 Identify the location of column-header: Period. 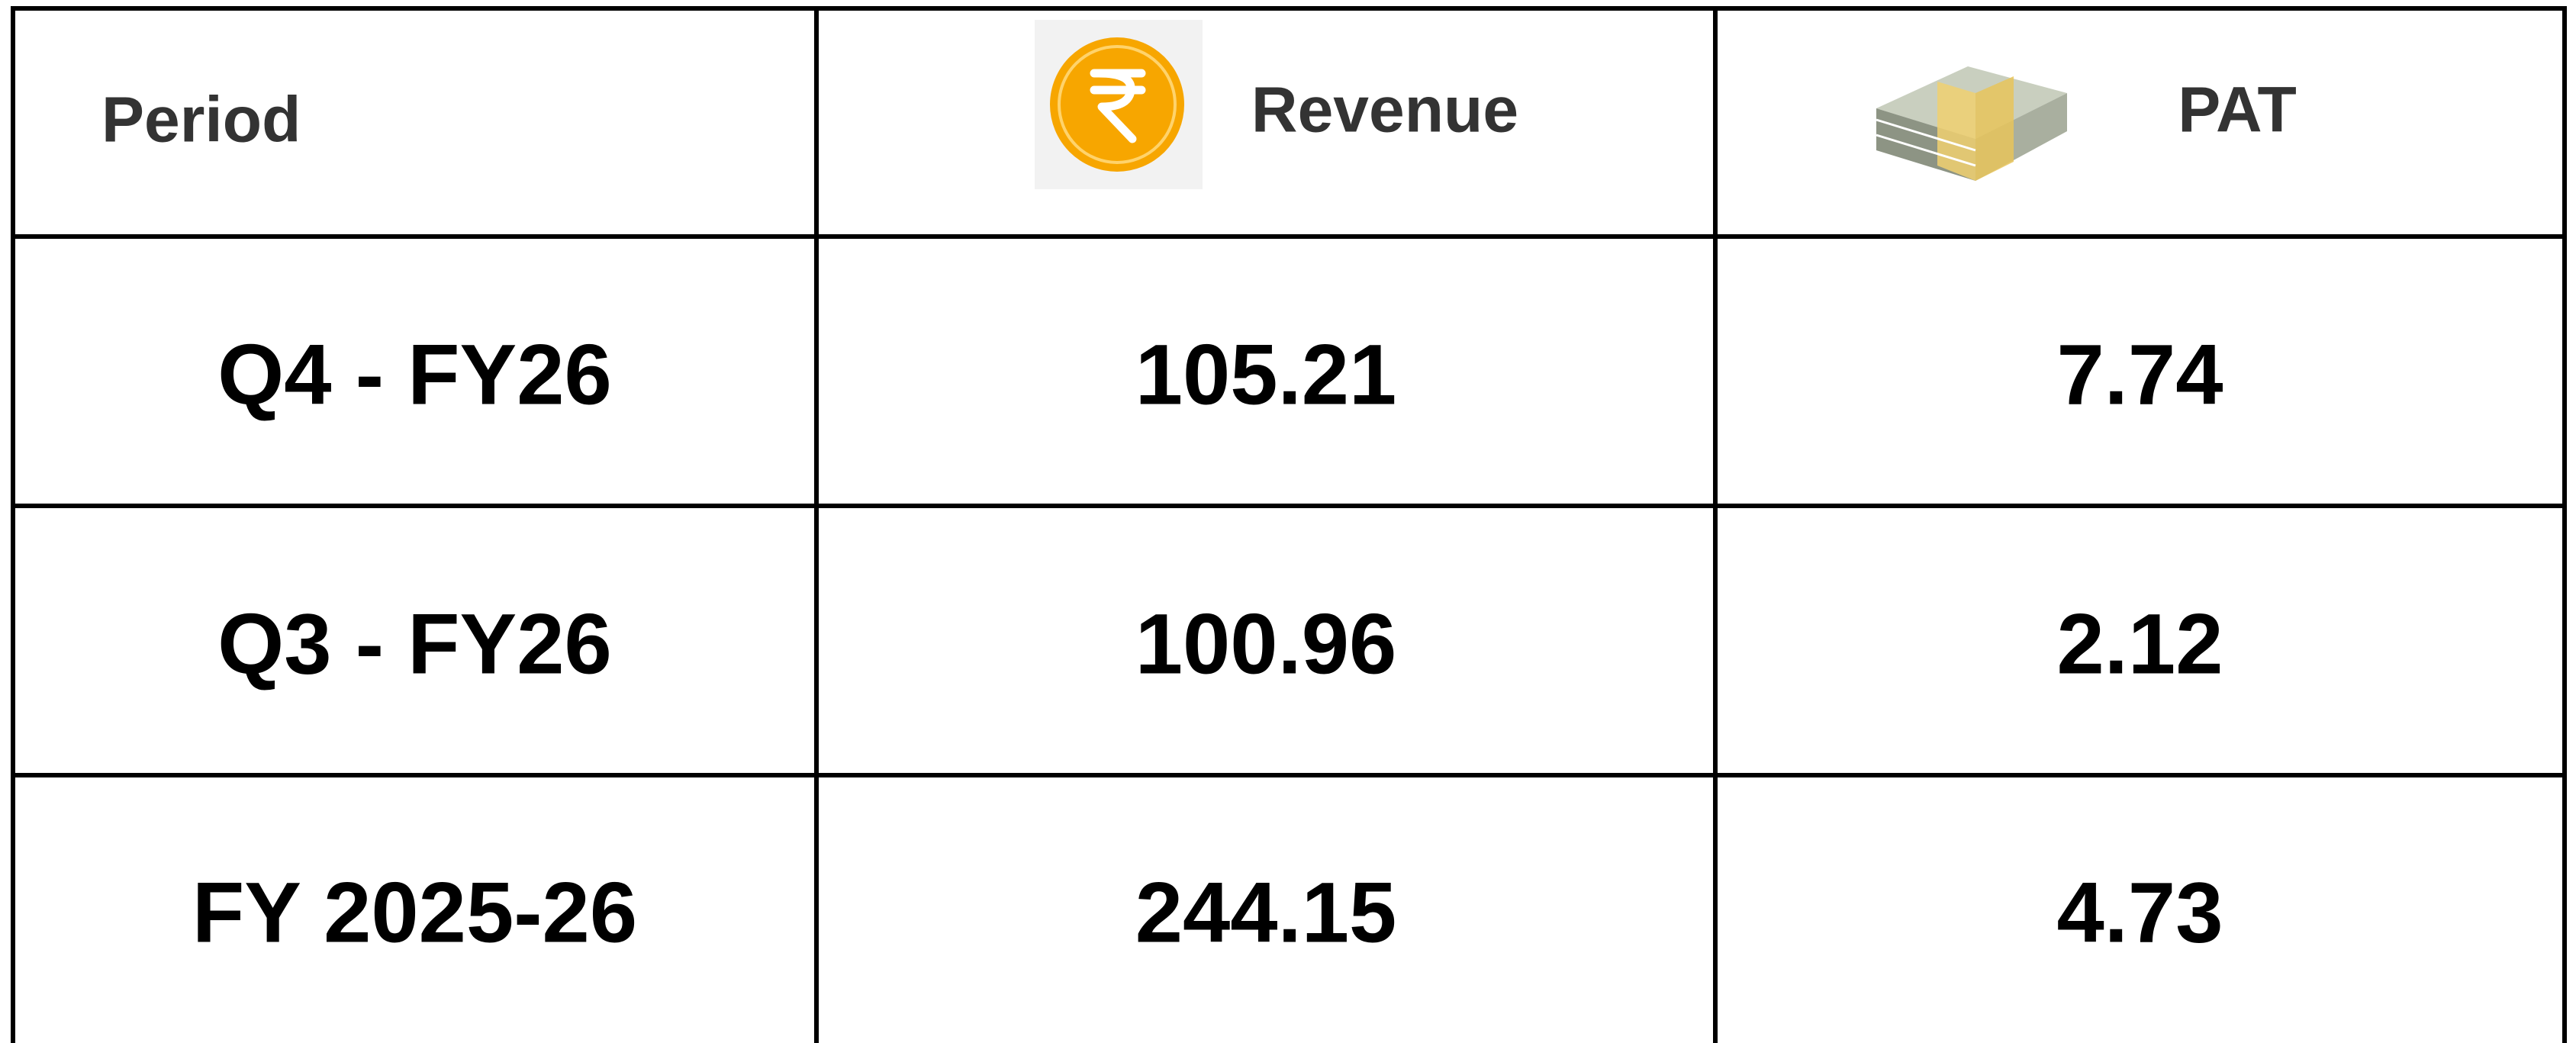
(201, 120).